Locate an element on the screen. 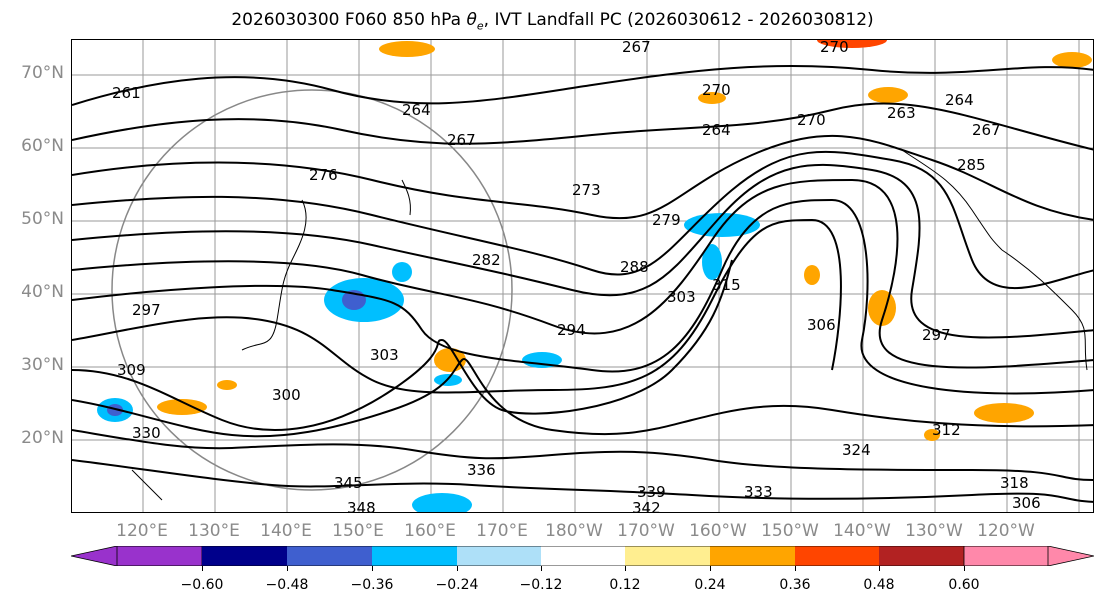 Image resolution: width=1105 pixels, height=606 pixels. lon-label-180w: 180°W is located at coordinates (574, 531).